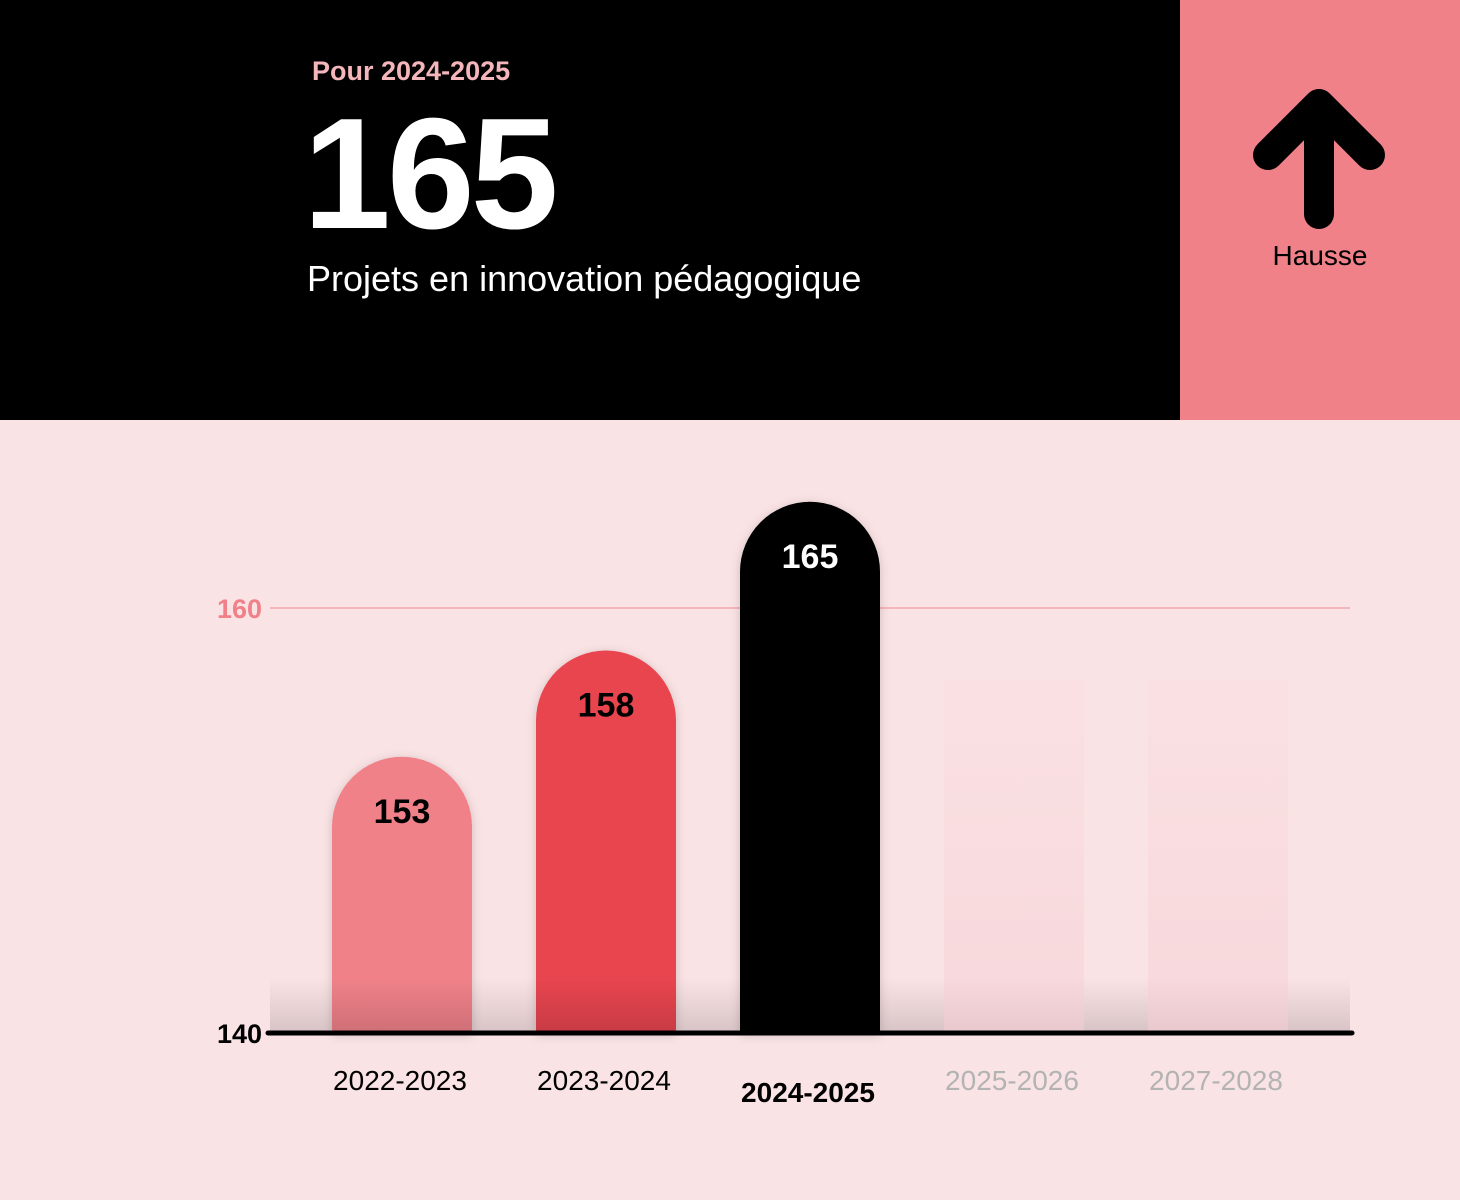  What do you see at coordinates (431, 174) in the screenshot?
I see `headline-value: 165` at bounding box center [431, 174].